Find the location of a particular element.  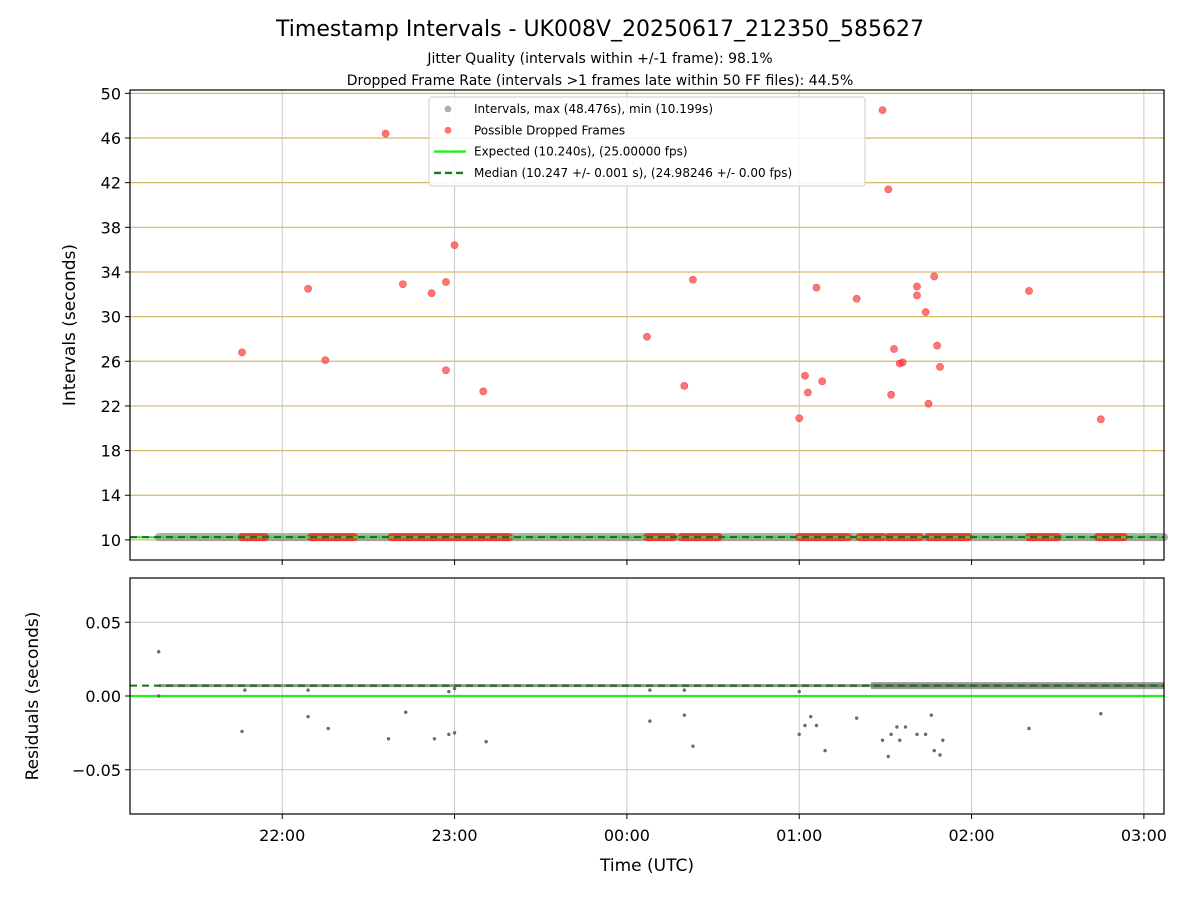

x-axis-label: Time (UTC) is located at coordinates (646, 866).